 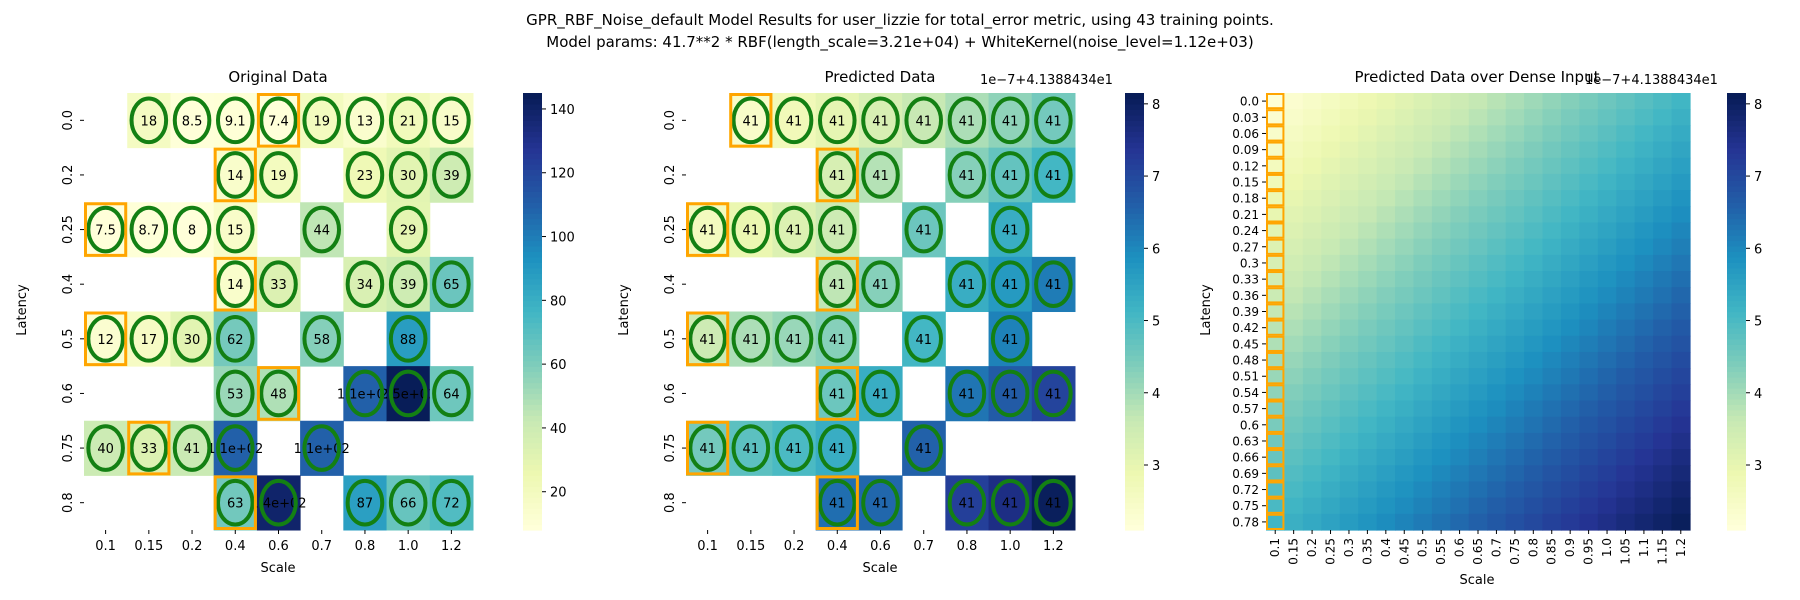 I want to click on best-point-square, so click(x=1275, y=343).